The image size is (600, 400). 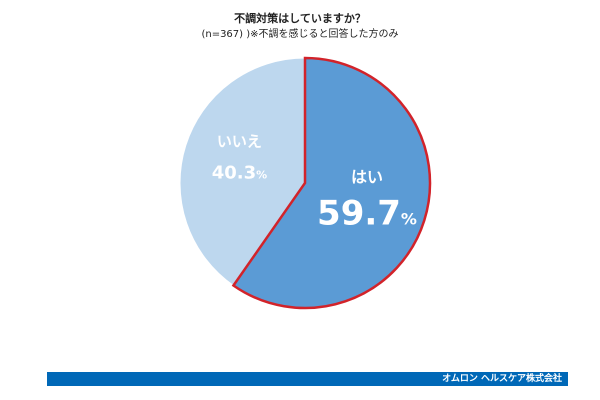 I want to click on slice-value-1: 40.3%, so click(x=239, y=172).